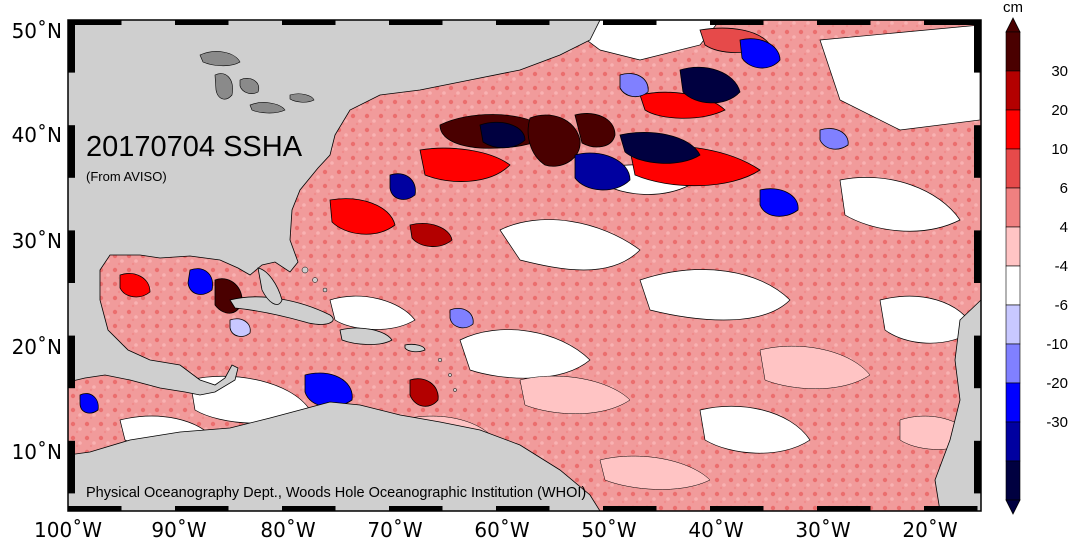  I want to click on lat-label-50n: 50˚N, so click(37, 31).